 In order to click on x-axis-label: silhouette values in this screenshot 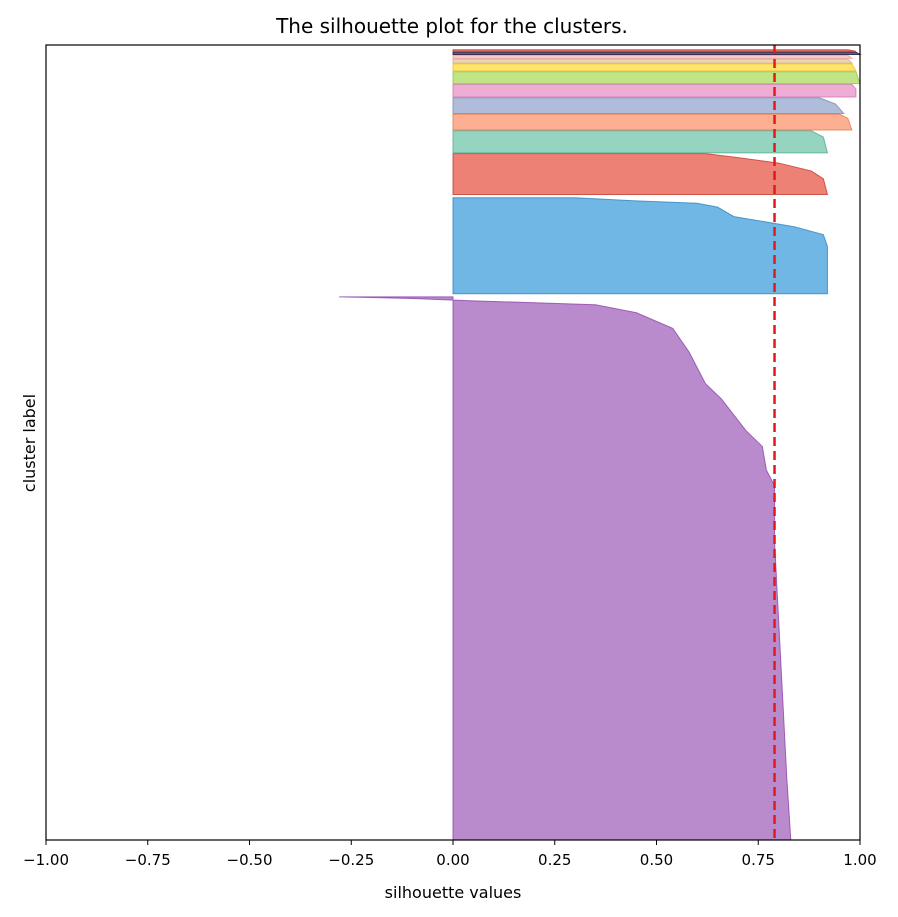, I will do `click(453, 892)`.